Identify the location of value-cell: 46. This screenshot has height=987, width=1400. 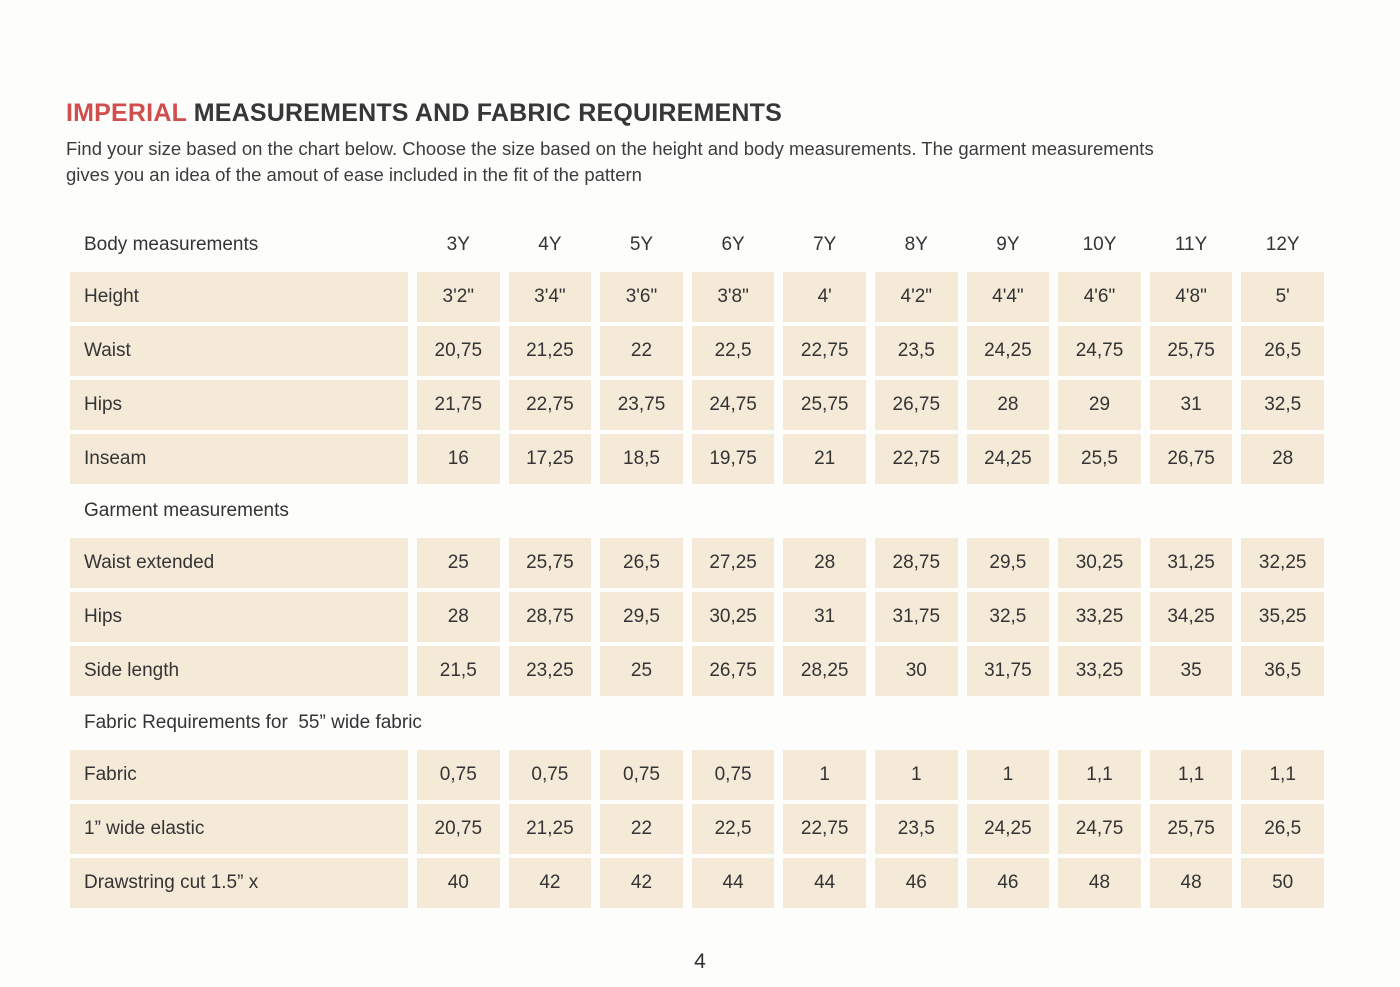
(1008, 883).